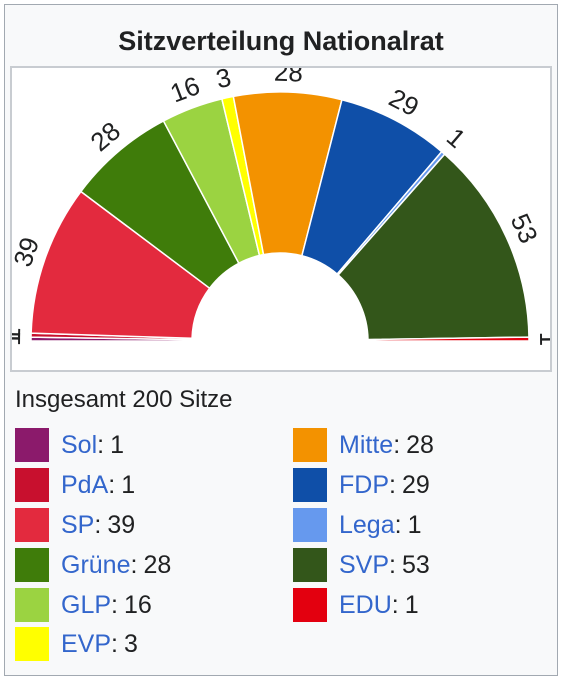 The width and height of the screenshot is (564, 682). What do you see at coordinates (365, 604) in the screenshot?
I see `party-link-edu: EDU` at bounding box center [365, 604].